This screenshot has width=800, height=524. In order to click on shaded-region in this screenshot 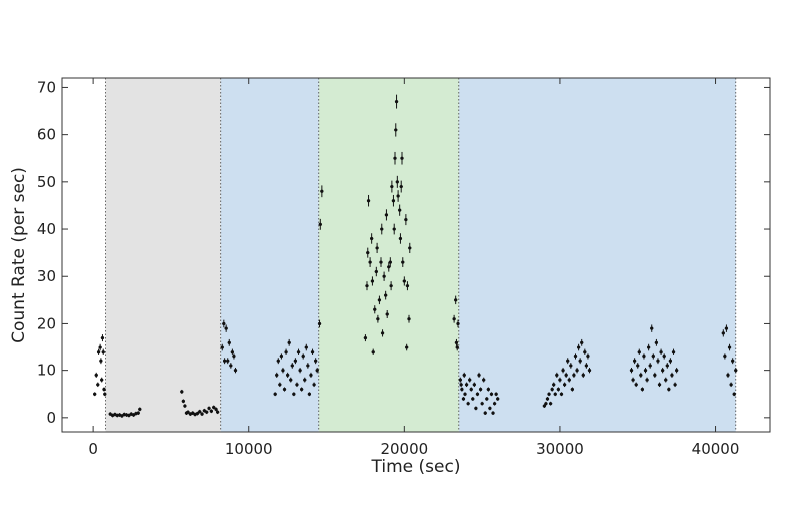, I will do `click(388, 255)`.